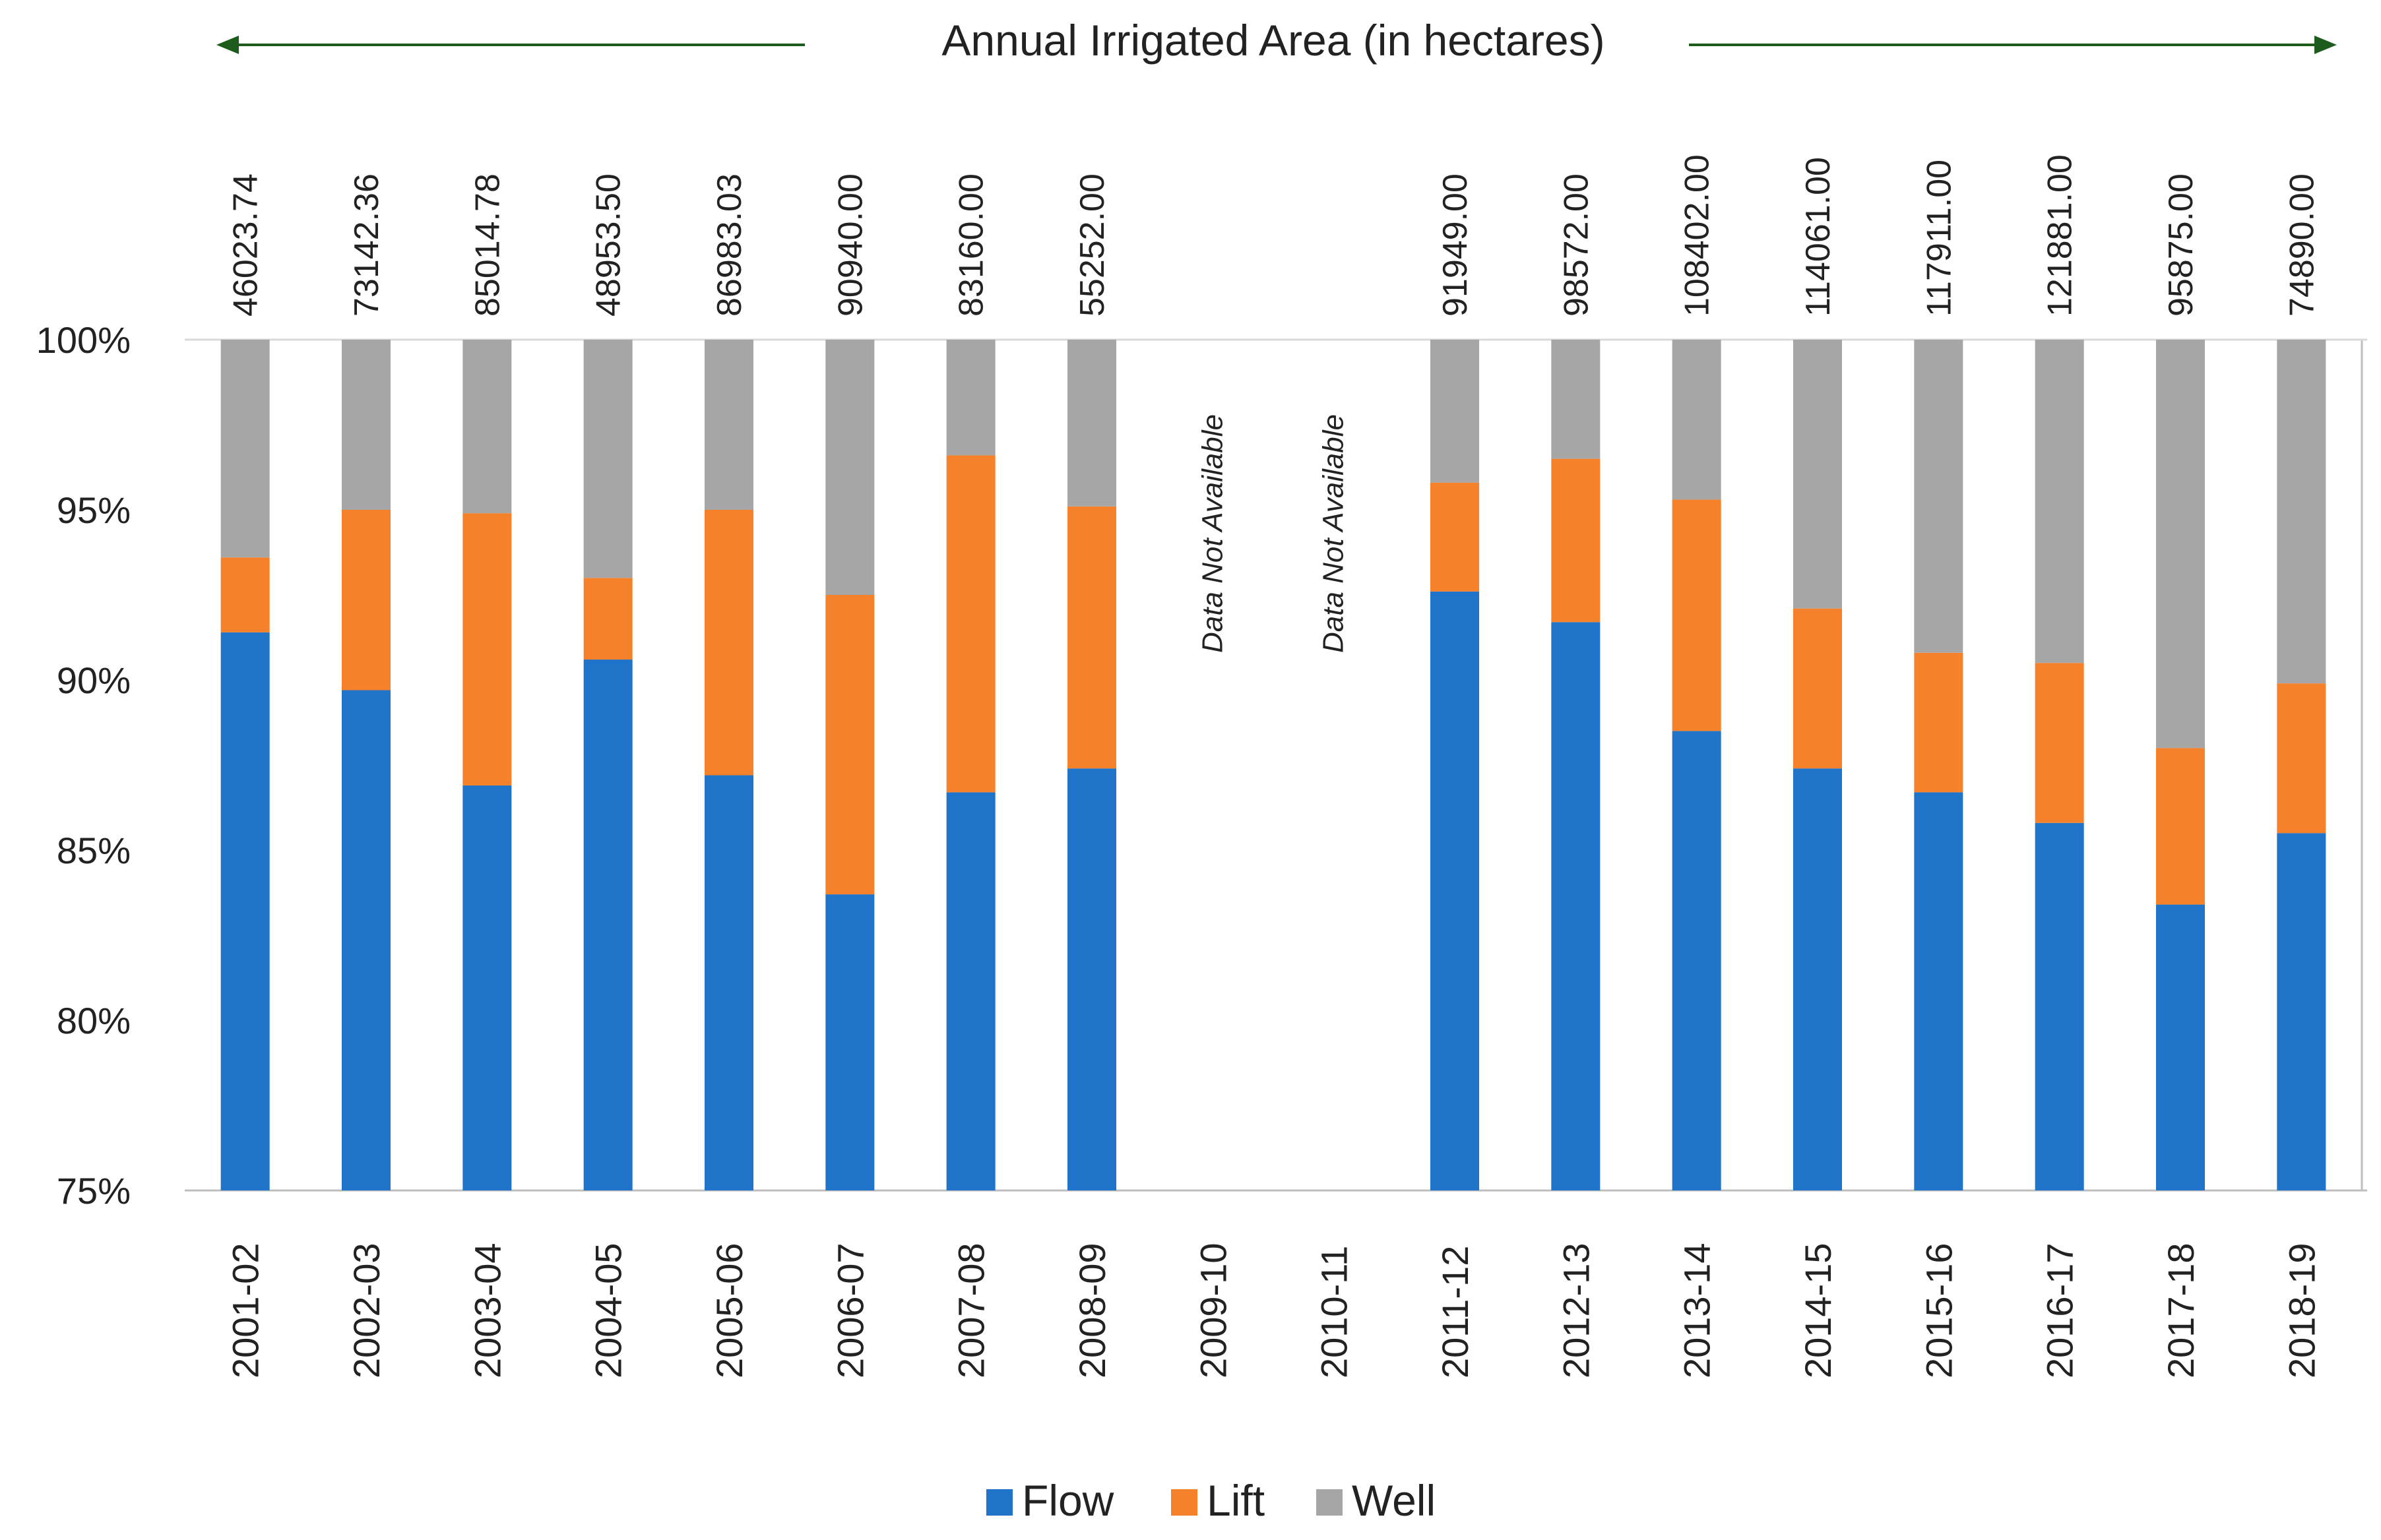 This screenshot has width=2381, height=1540. Describe the element at coordinates (94, 850) in the screenshot. I see `y-tick-label: 85%` at that location.